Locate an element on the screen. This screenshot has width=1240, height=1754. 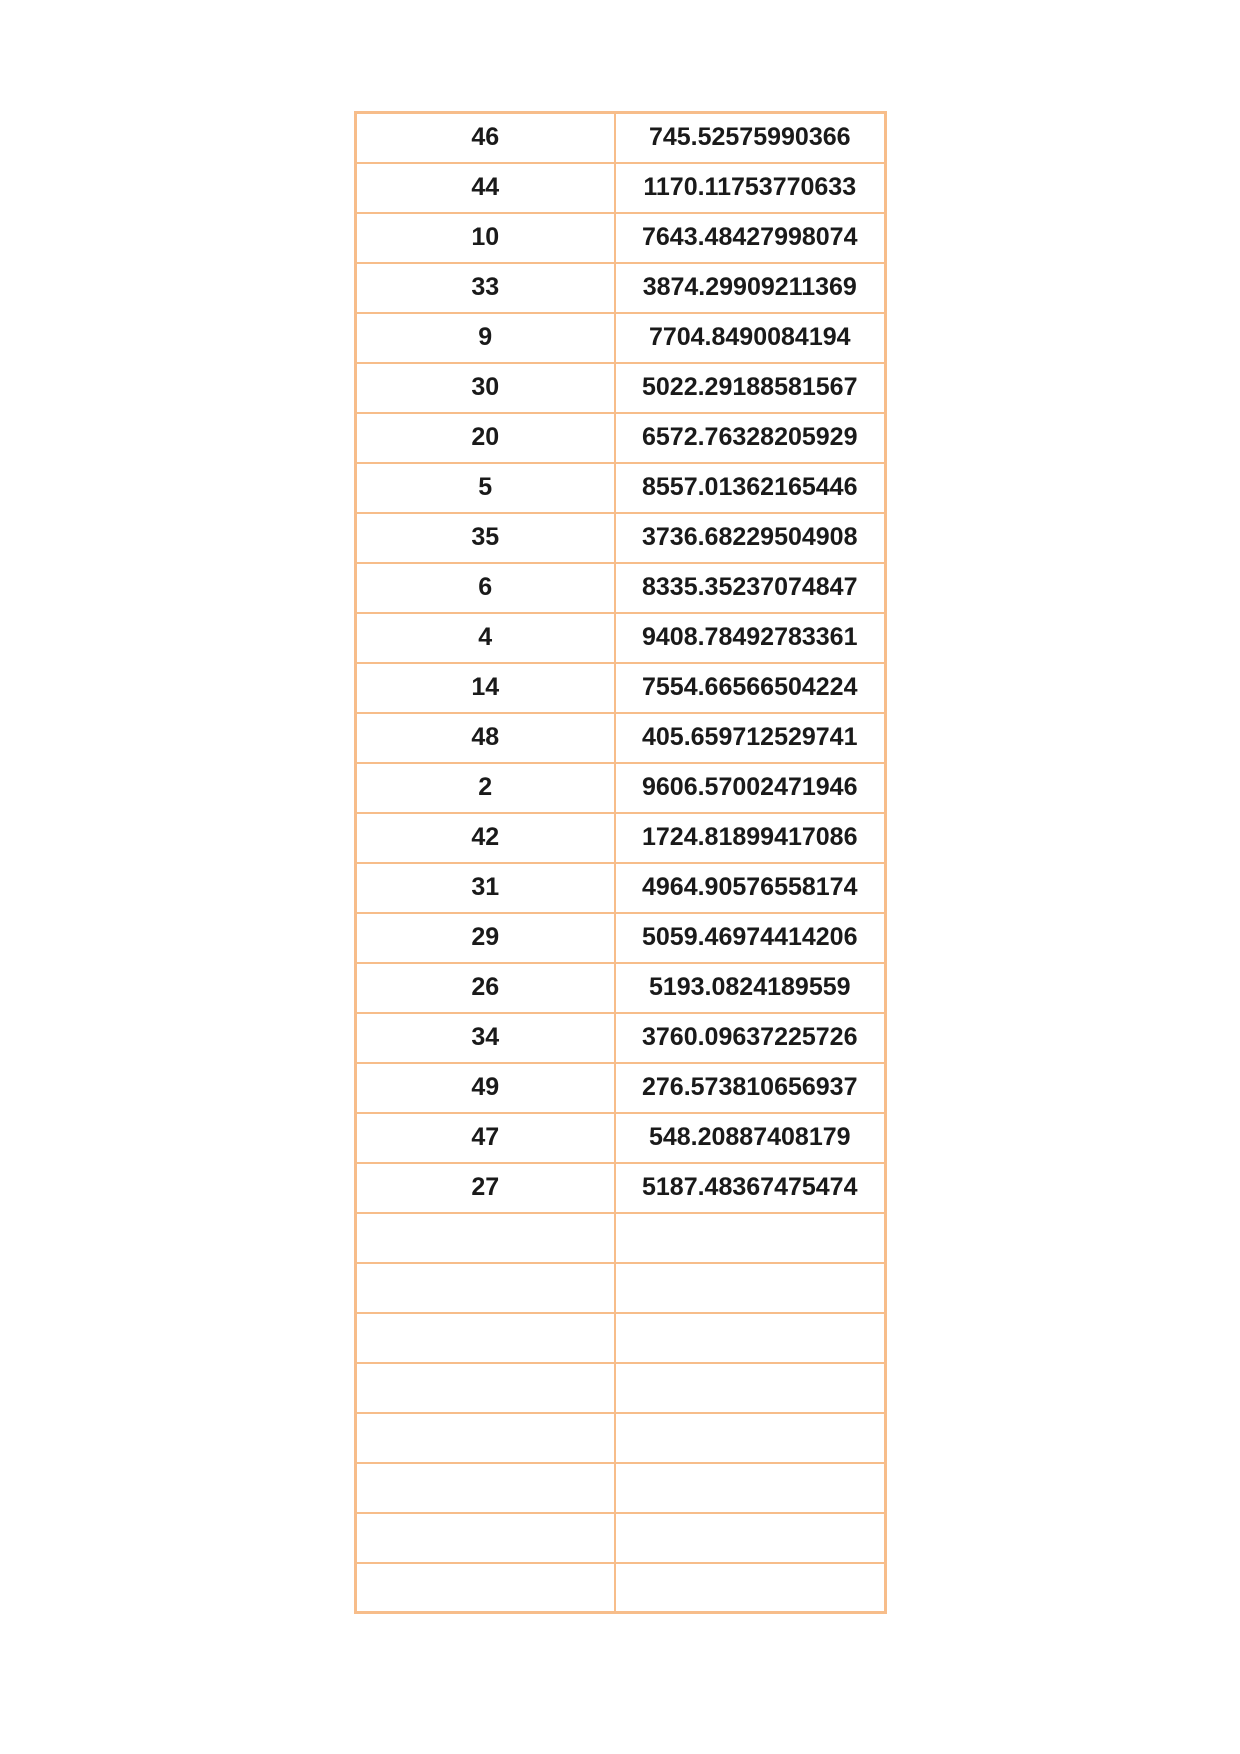
table-row: 14 7554.66566504224 is located at coordinates (620, 687).